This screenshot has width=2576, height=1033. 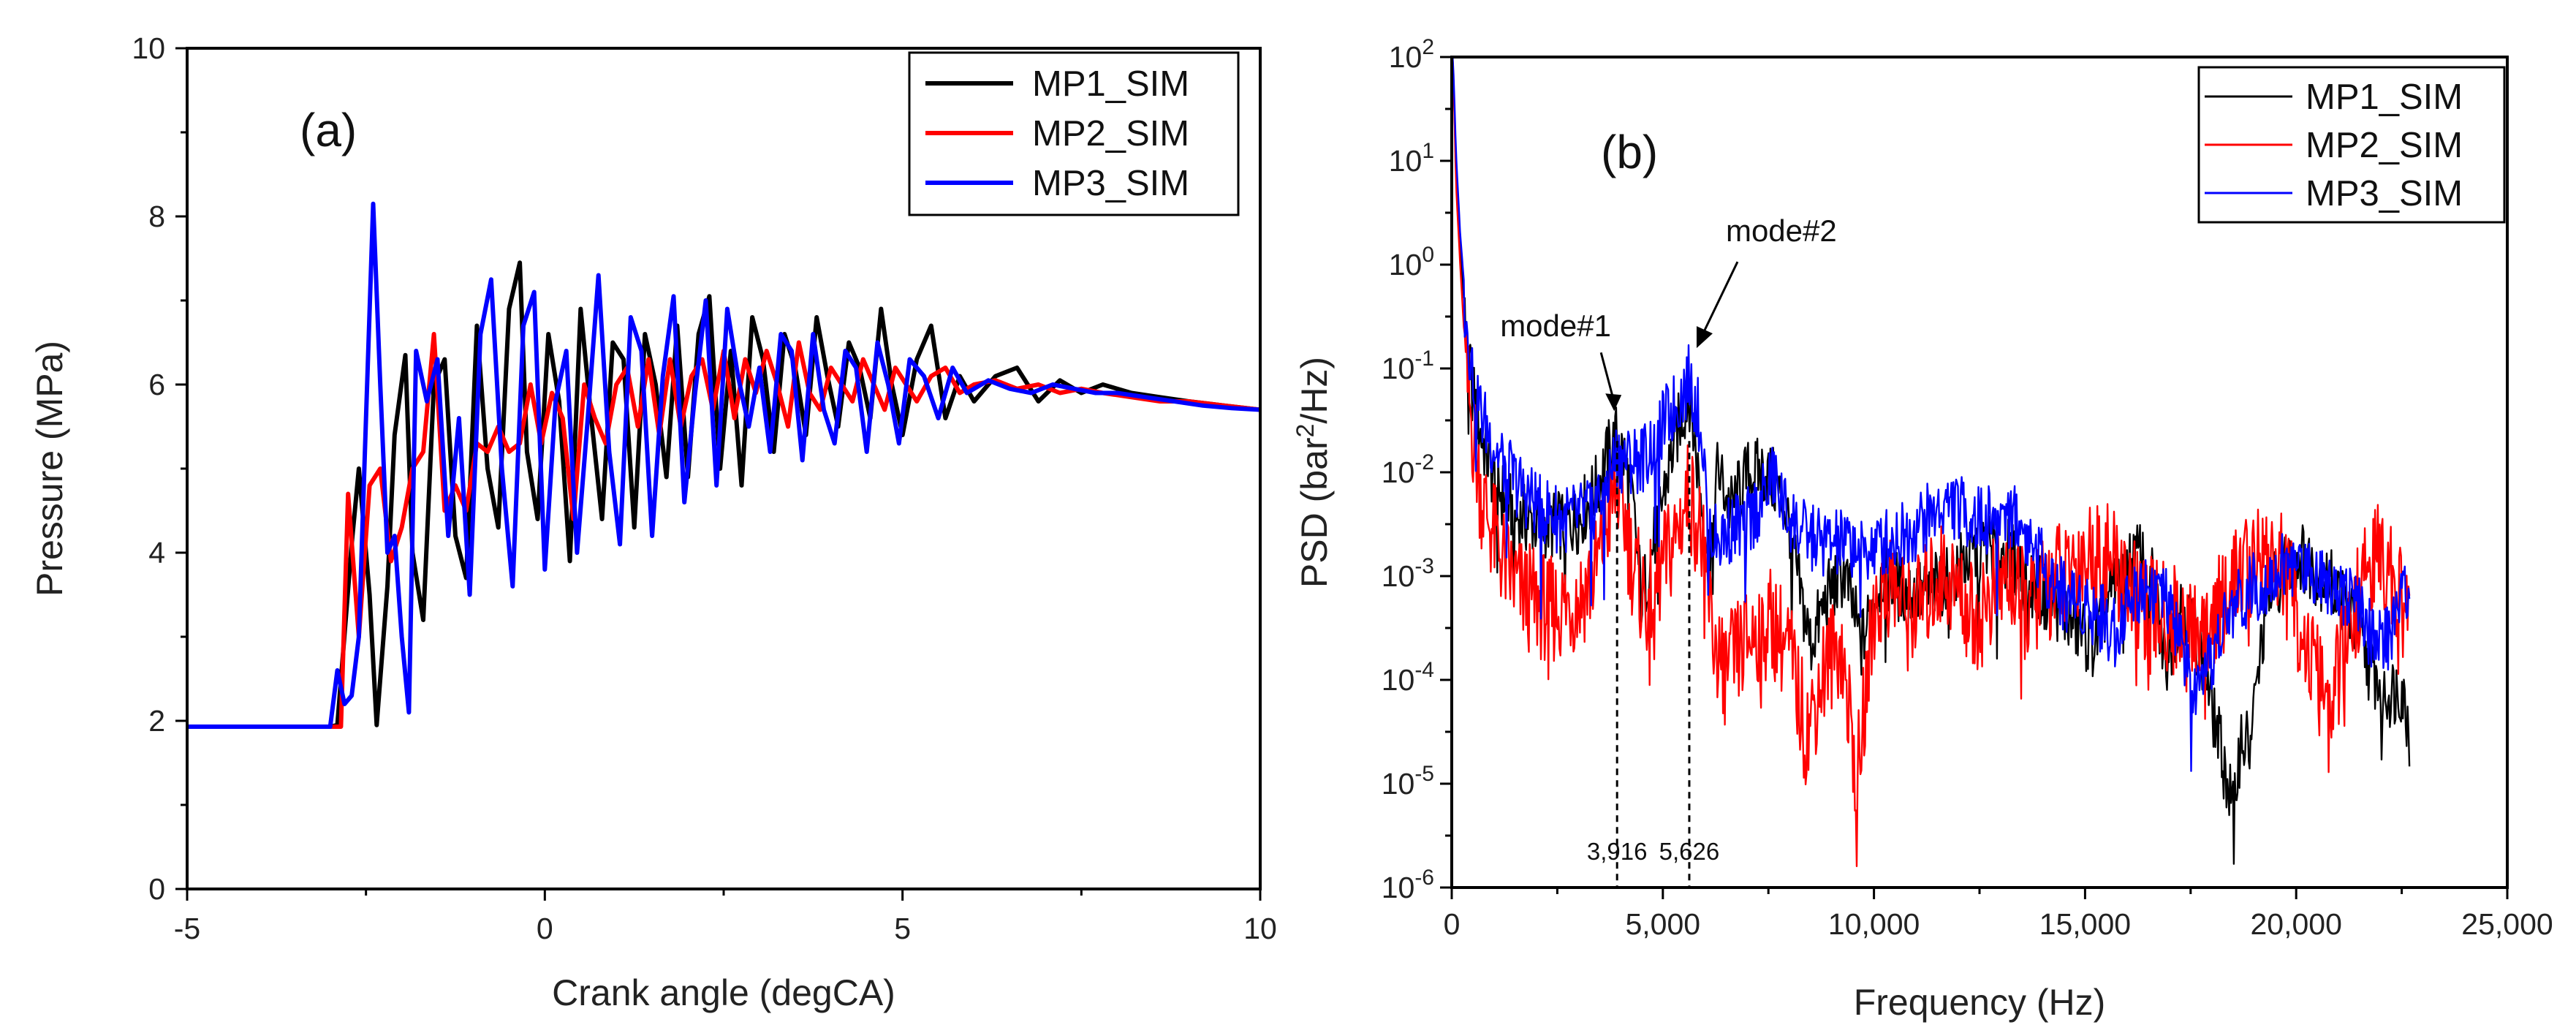 What do you see at coordinates (1314, 390) in the screenshot?
I see `panel-b-y-title-suffix: /Hz)` at bounding box center [1314, 390].